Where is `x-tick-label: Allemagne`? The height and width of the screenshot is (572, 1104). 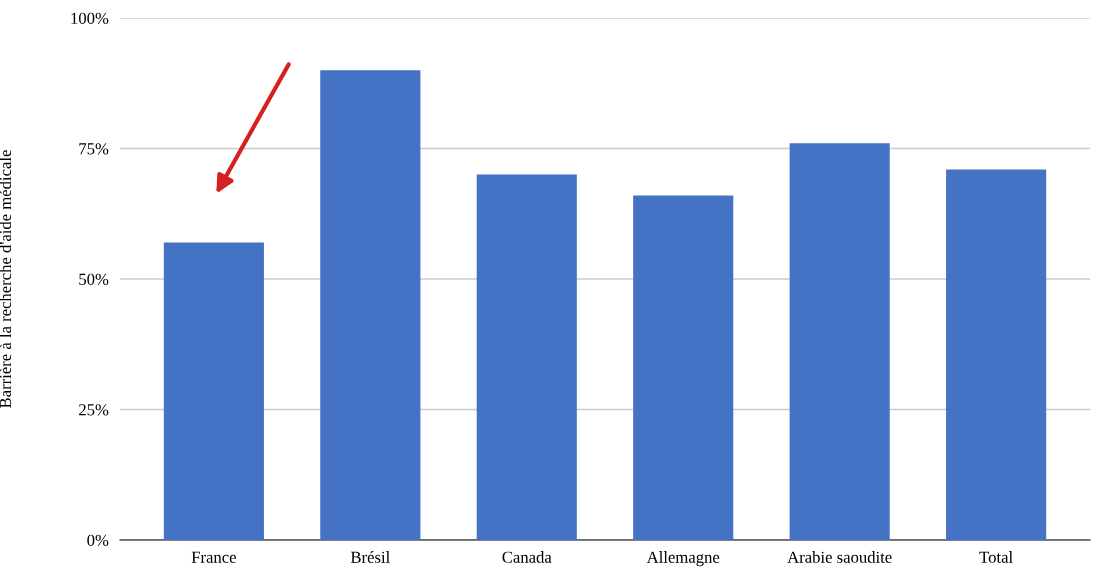 x-tick-label: Allemagne is located at coordinates (683, 559).